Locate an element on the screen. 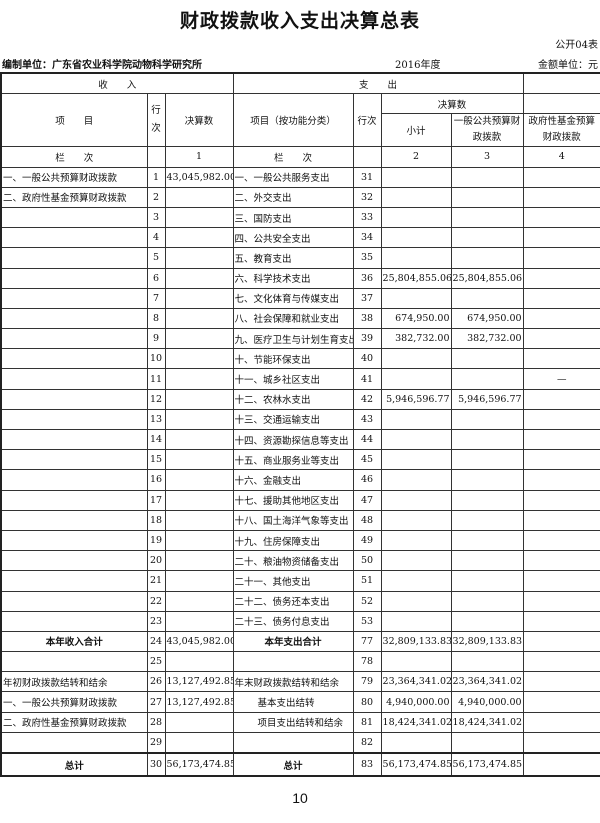  income-line-no: 5 is located at coordinates (156, 258).